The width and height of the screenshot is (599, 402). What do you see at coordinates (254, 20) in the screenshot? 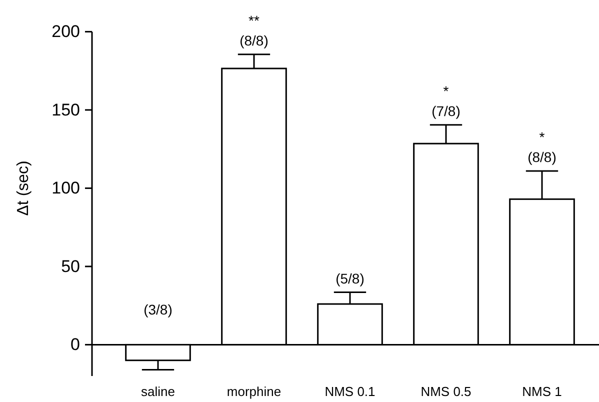
I see `annotation: **` at bounding box center [254, 20].